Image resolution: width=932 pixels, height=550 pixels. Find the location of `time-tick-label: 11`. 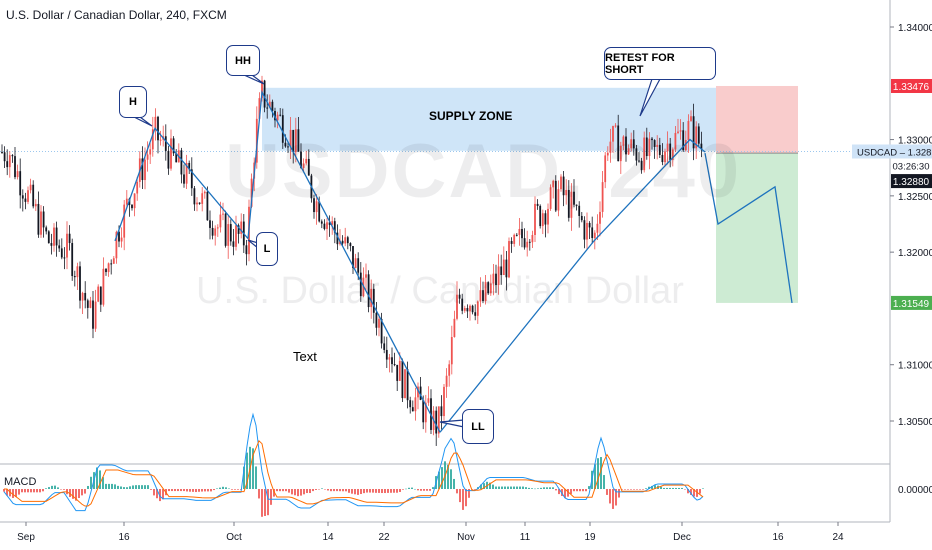

time-tick-label: 11 is located at coordinates (525, 537).